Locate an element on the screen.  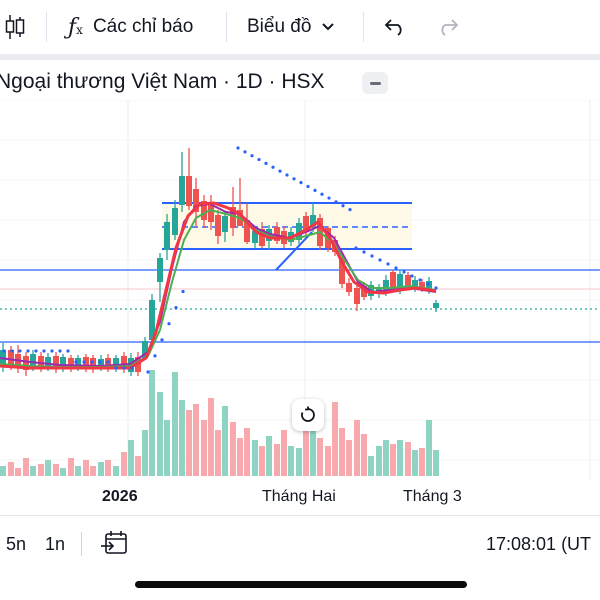
reset-chart-button is located at coordinates (308, 415).